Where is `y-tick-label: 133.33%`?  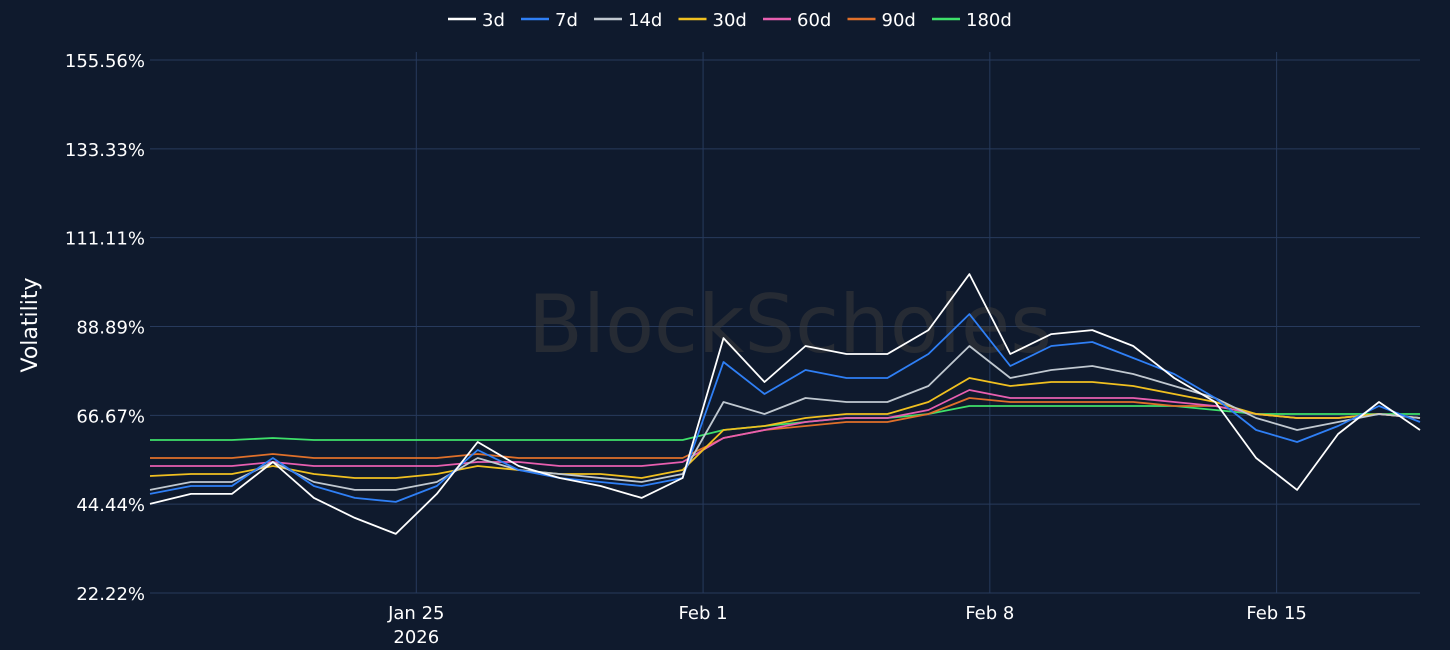
y-tick-label: 133.33% is located at coordinates (105, 150).